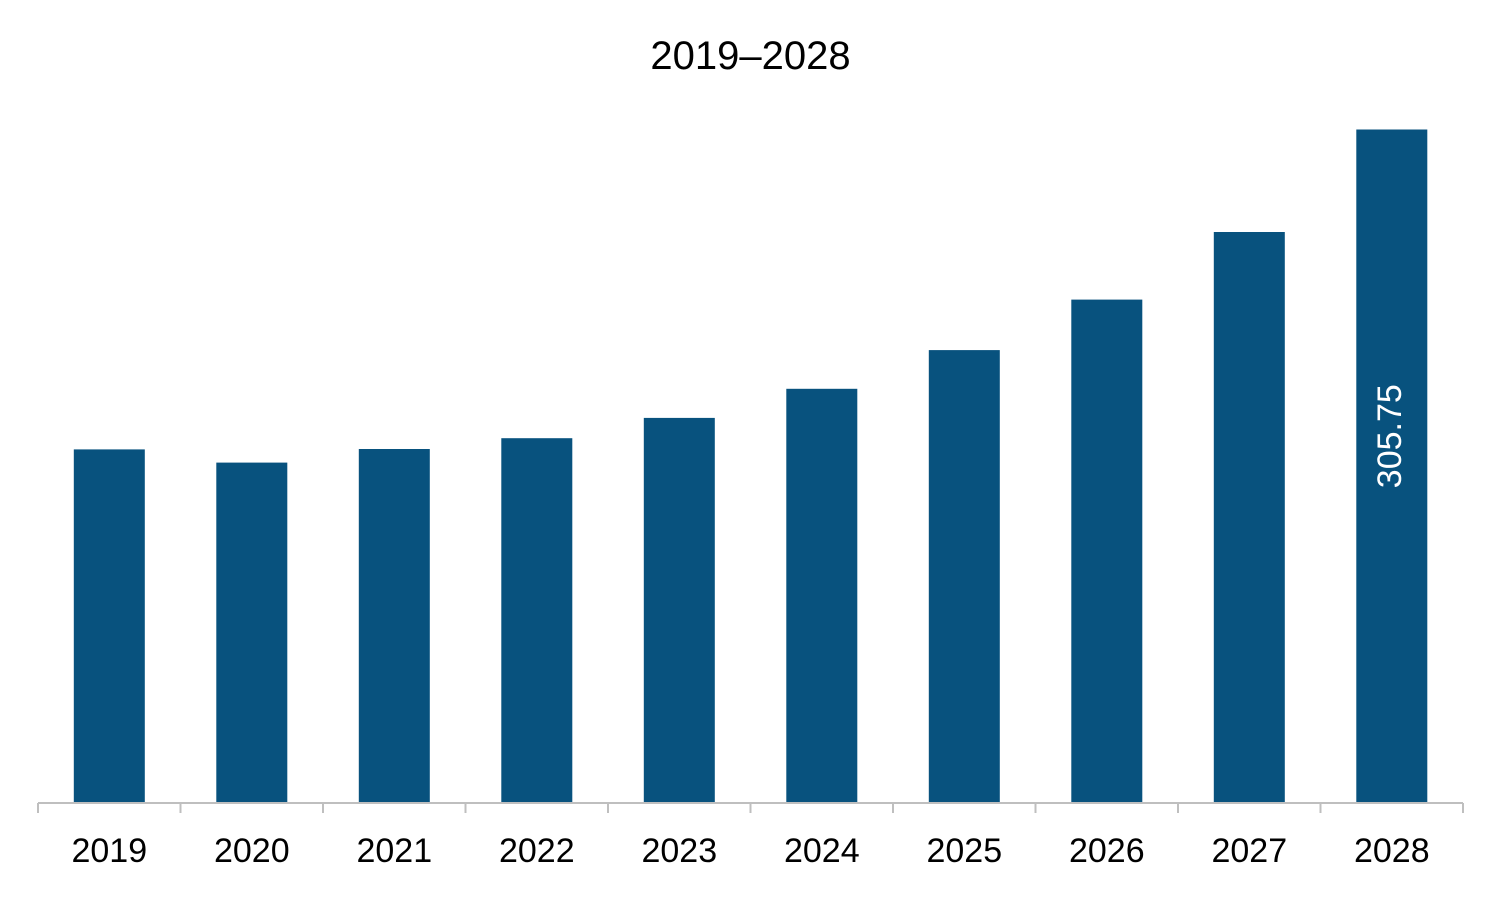 The image size is (1501, 906). What do you see at coordinates (1249, 851) in the screenshot?
I see `x-tick-label-2027: 2027` at bounding box center [1249, 851].